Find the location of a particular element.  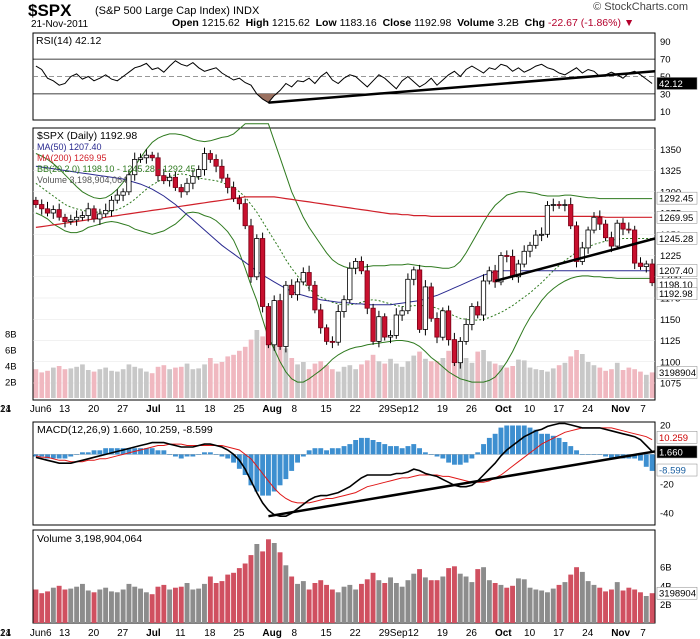

price-right-label: 1207.40 is located at coordinates (676, 271).